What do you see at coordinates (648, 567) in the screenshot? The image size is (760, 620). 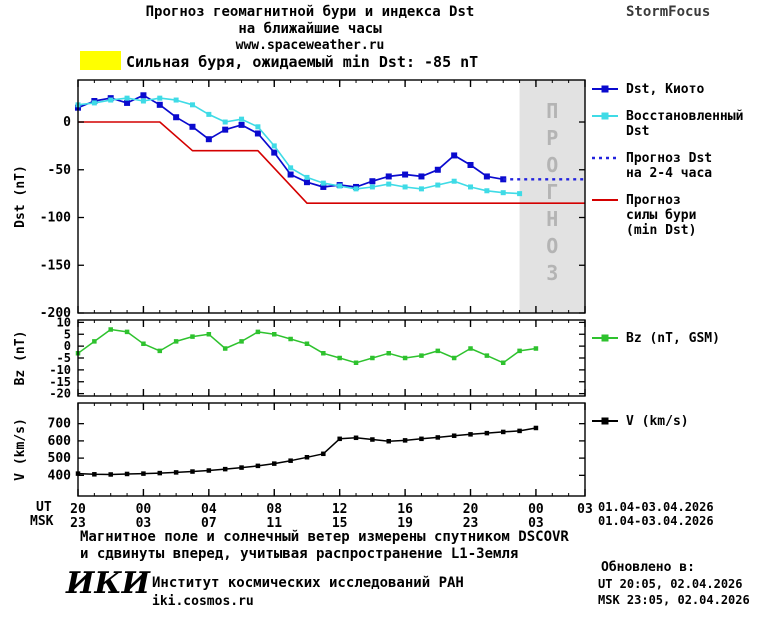 I see `updated-label: Обновлено в:` at bounding box center [648, 567].